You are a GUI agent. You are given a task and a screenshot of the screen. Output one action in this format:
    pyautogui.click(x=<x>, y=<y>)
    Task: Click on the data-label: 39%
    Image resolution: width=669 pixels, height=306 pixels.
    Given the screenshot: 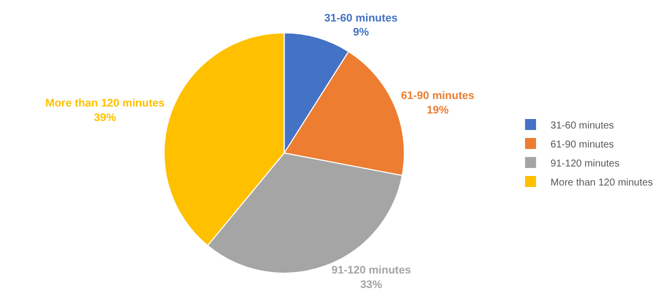 What is the action you would take?
    pyautogui.click(x=105, y=118)
    